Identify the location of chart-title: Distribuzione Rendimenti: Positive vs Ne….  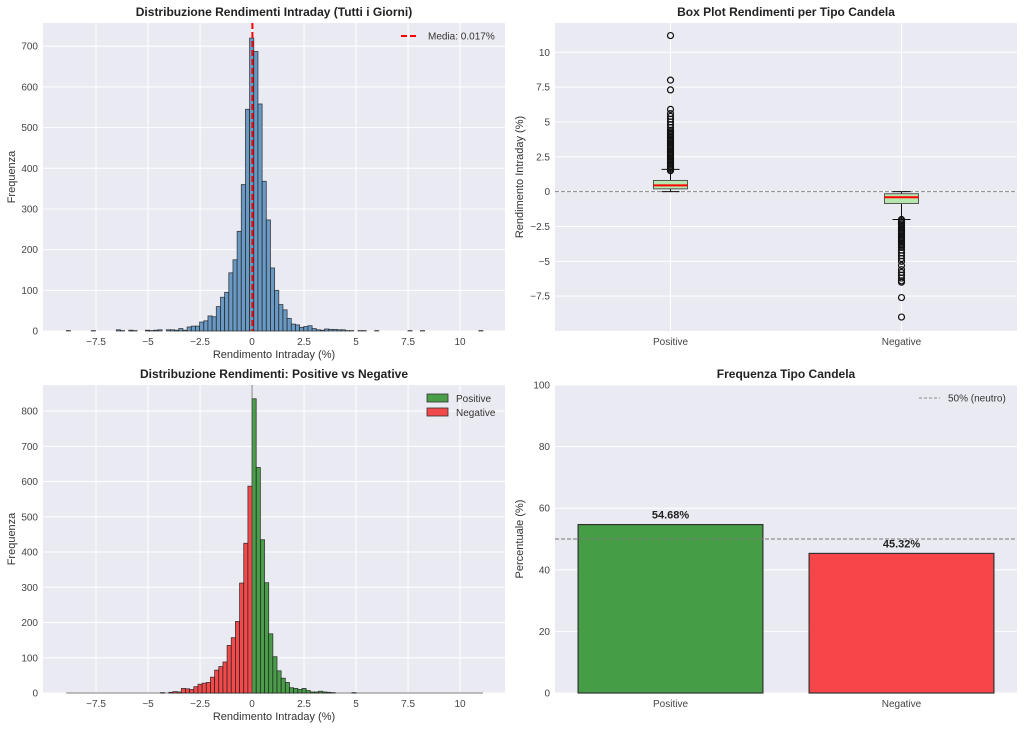
(274, 374).